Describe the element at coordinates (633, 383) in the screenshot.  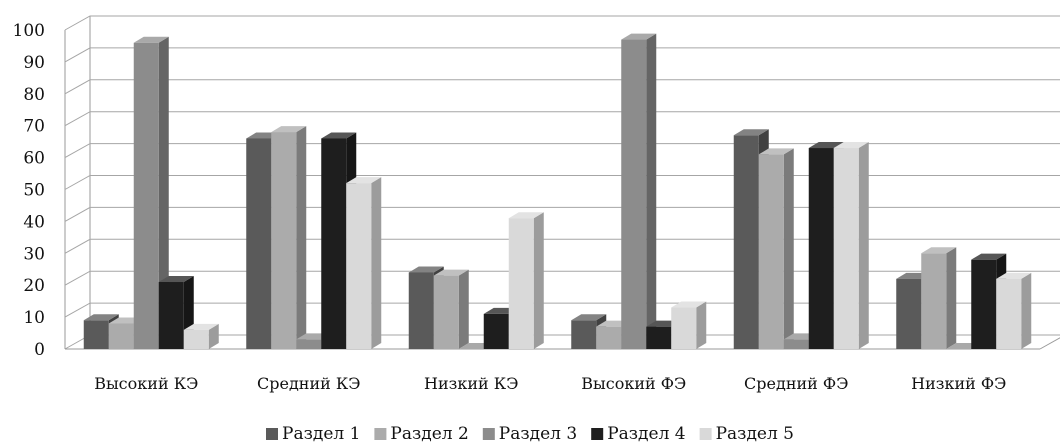
I see `x-tick-label: Высокий ФЭ` at that location.